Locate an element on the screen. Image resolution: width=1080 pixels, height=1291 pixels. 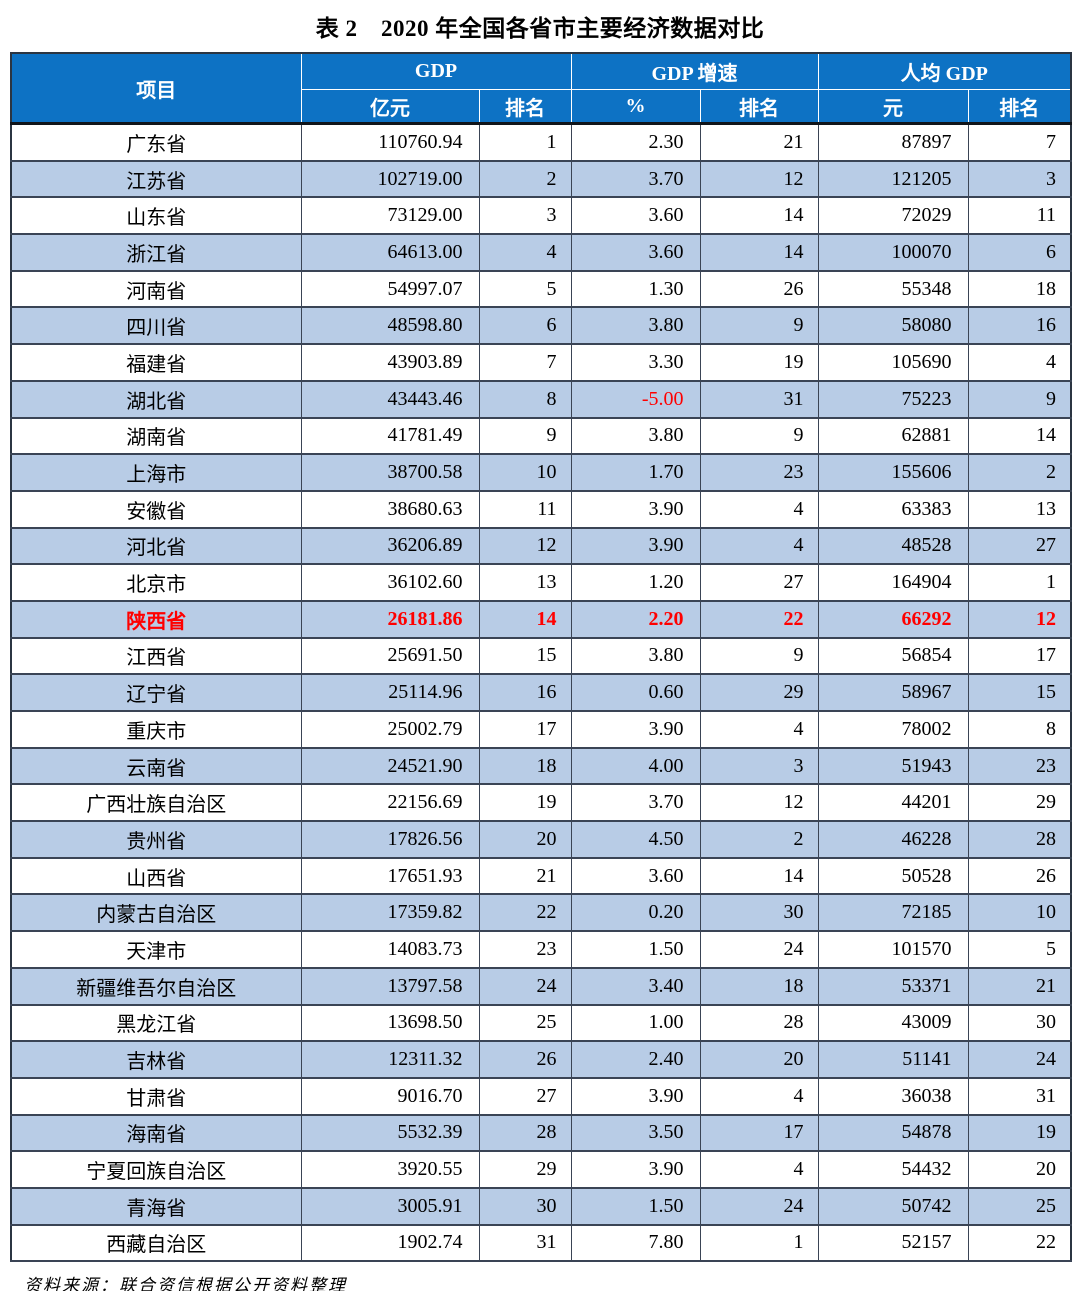
cell-gdp-rank: 14 is located at coordinates (525, 619).